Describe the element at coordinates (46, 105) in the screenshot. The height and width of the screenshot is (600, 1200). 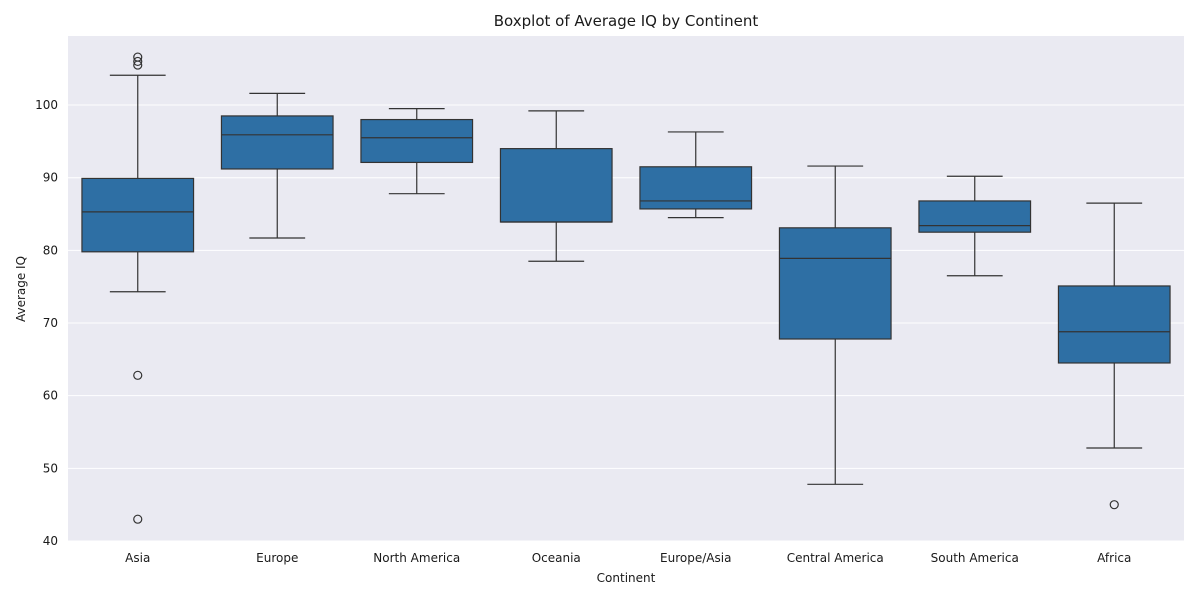
I see `y-tick-label: 100` at that location.